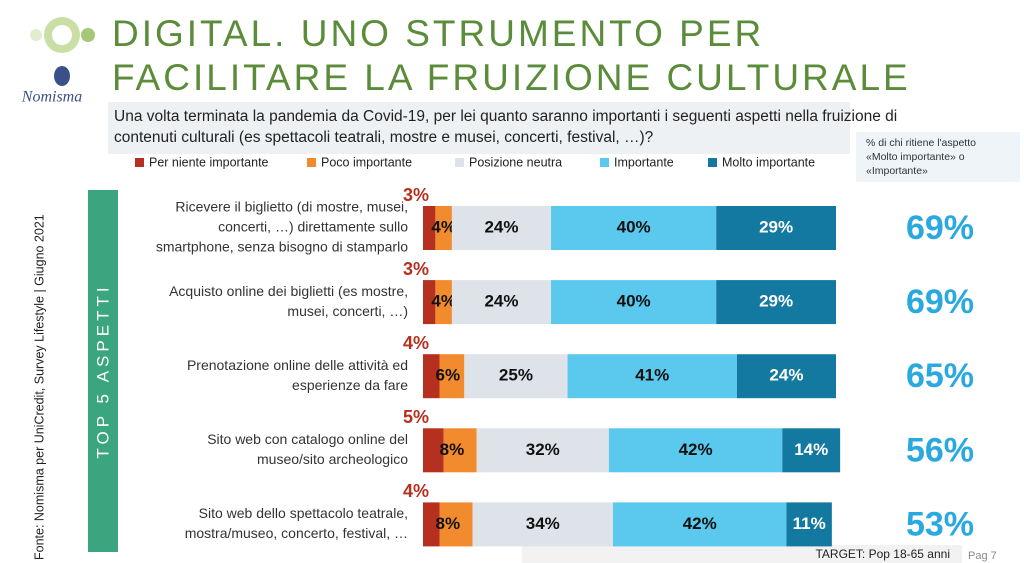  What do you see at coordinates (291, 207) in the screenshot?
I see `category-label: Ricevere il biglietto (di mostre, musei,` at bounding box center [291, 207].